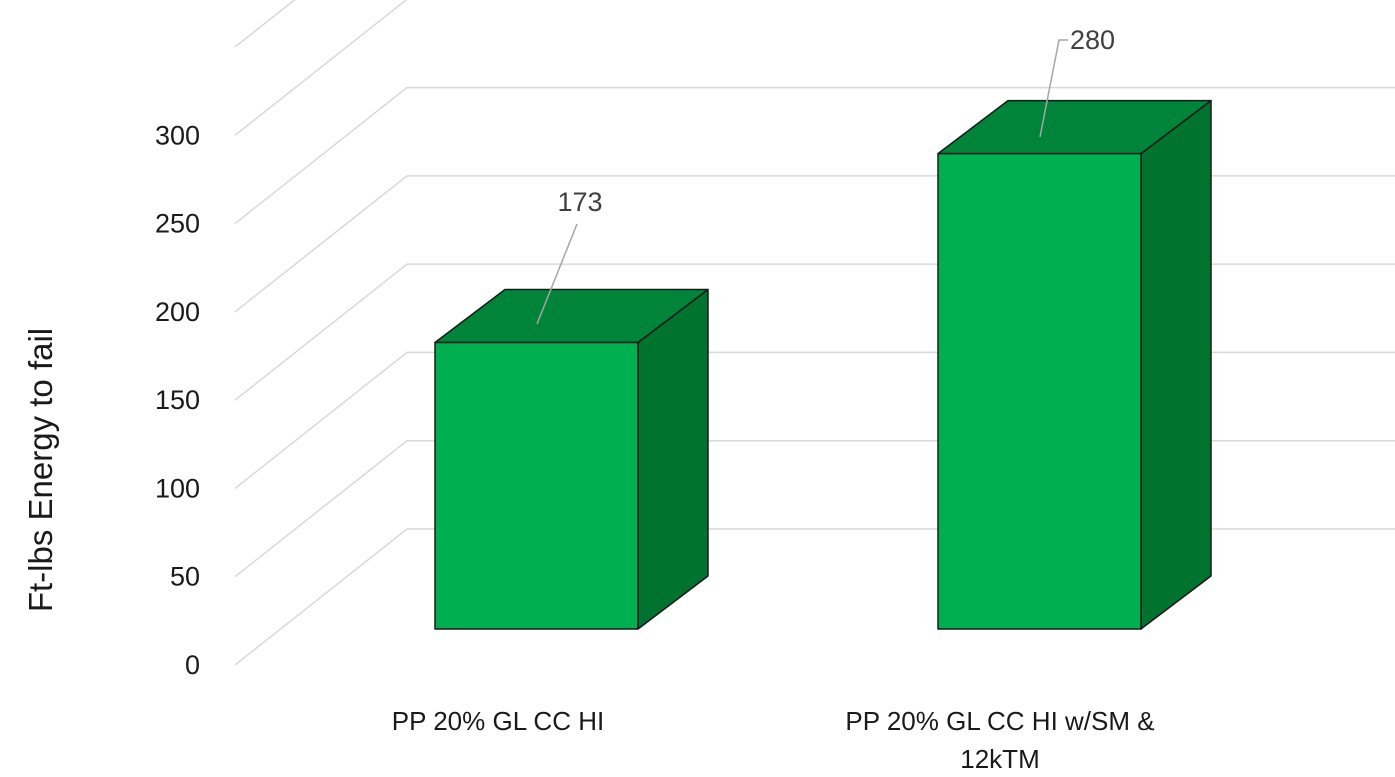 The height and width of the screenshot is (777, 1395). I want to click on y-tick-label: 0, so click(192, 665).